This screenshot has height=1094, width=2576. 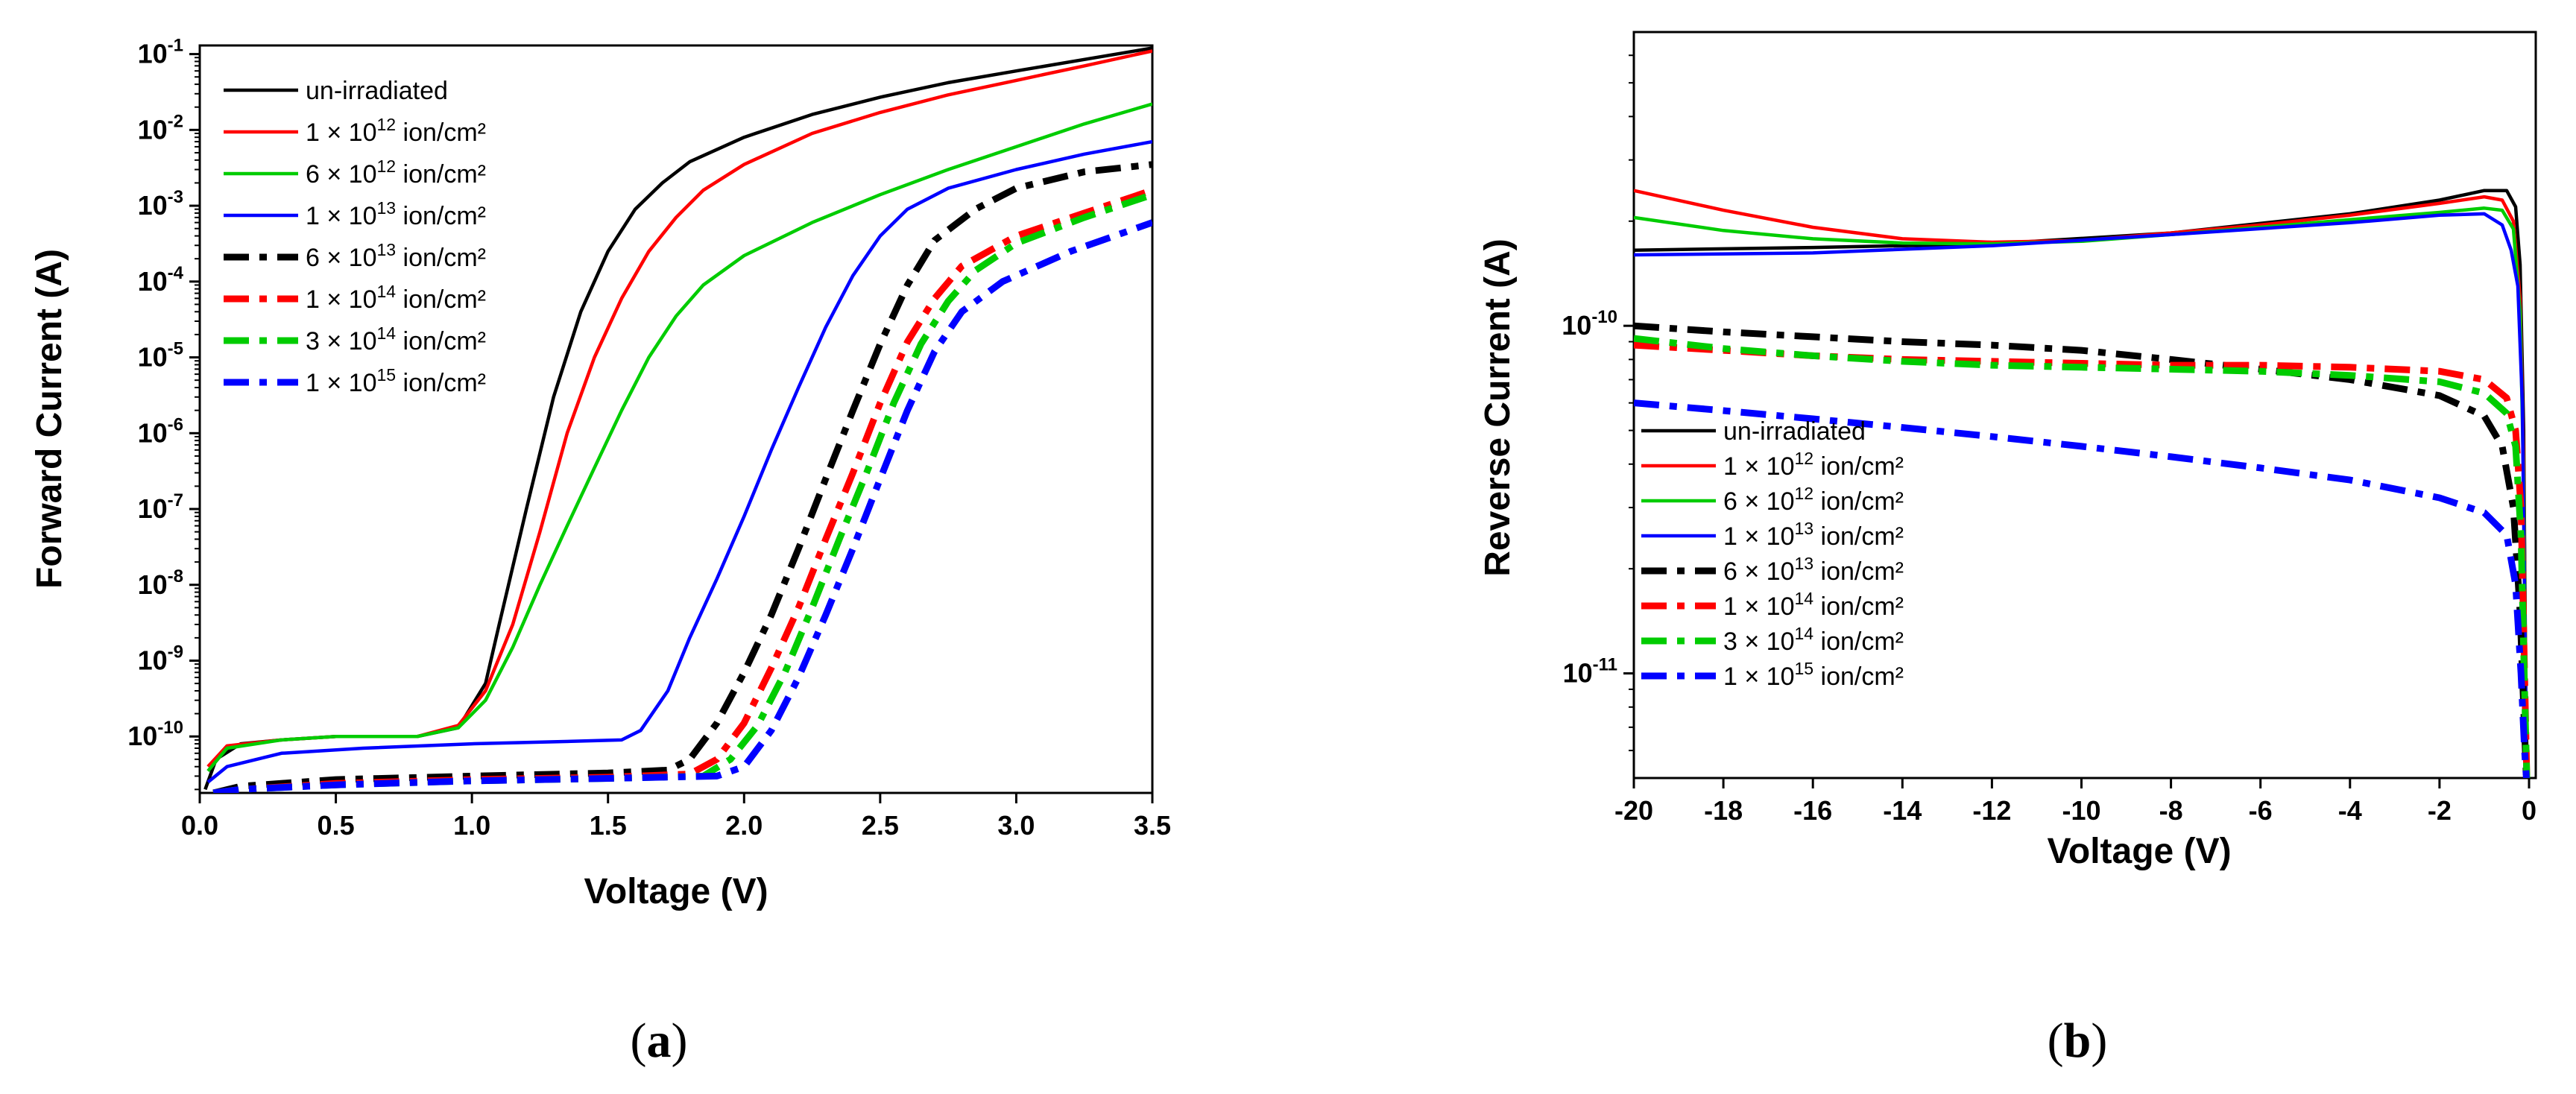 I want to click on x-tick-label: -12, so click(x=1992, y=810).